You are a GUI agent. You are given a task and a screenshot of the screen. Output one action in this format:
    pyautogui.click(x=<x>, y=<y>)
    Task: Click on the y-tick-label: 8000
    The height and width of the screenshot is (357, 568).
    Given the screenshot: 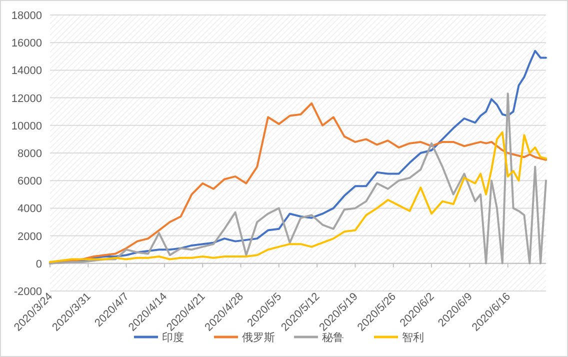 What is the action you would take?
    pyautogui.click(x=30, y=154)
    